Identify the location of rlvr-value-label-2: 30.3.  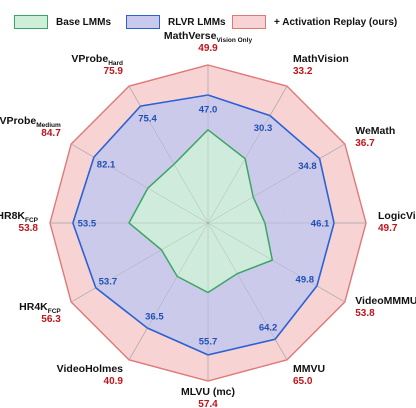
(263, 128).